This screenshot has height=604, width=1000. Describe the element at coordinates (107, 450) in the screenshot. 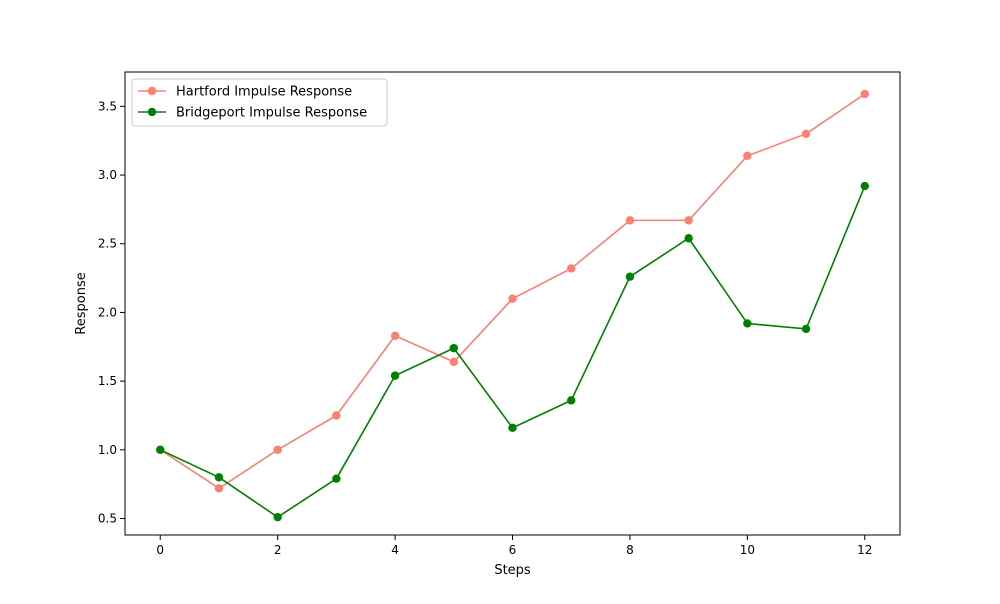

I see `y-tick-label: 1.0` at that location.